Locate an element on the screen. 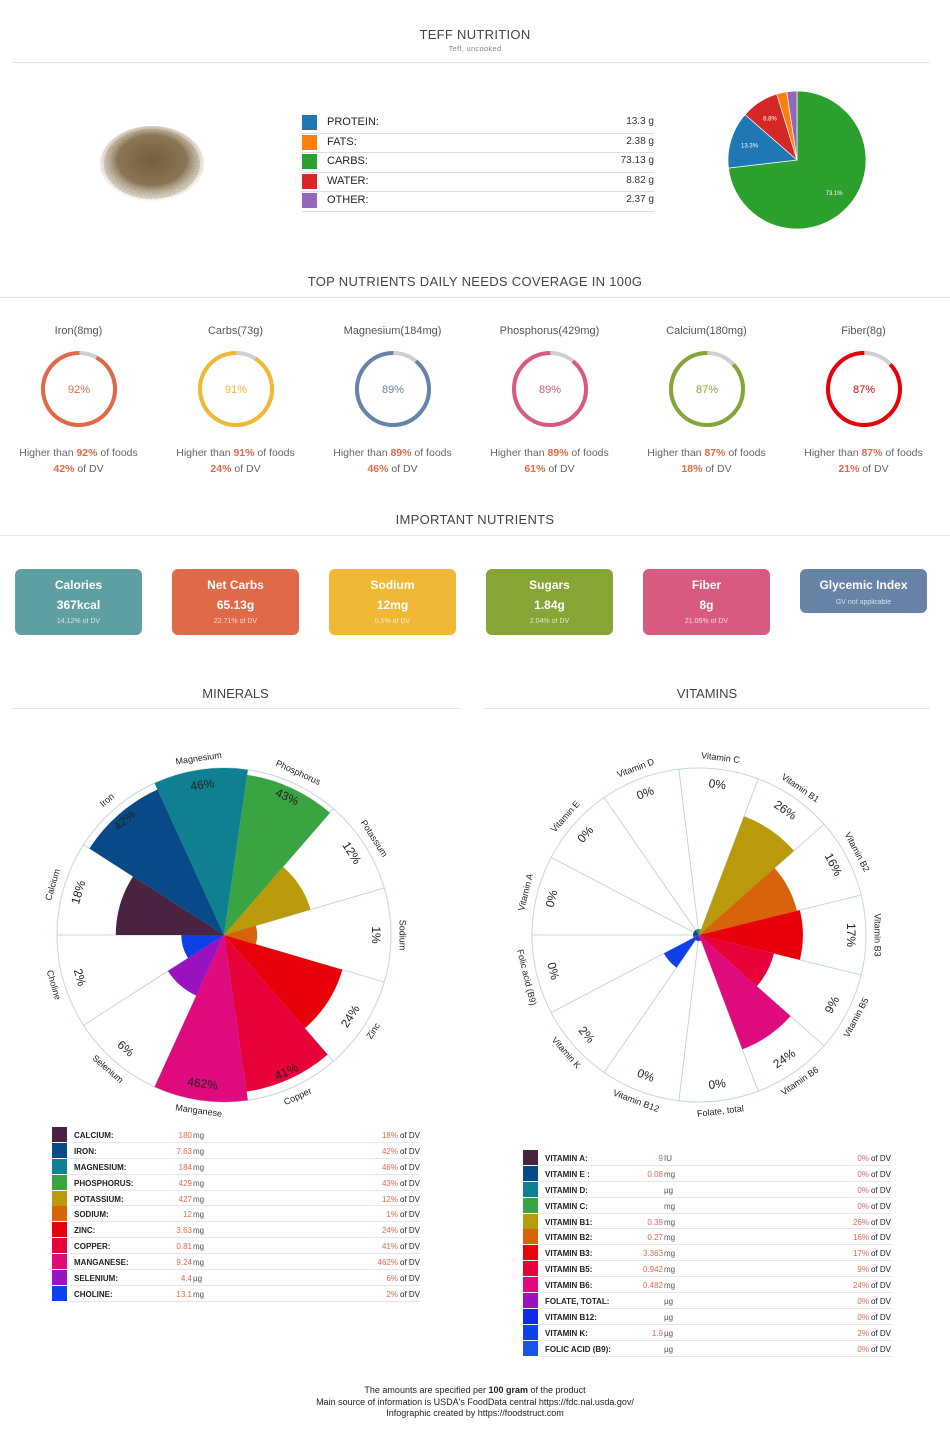 The image size is (950, 1435). radial-bar-vitamin-d is located at coordinates (697, 932).